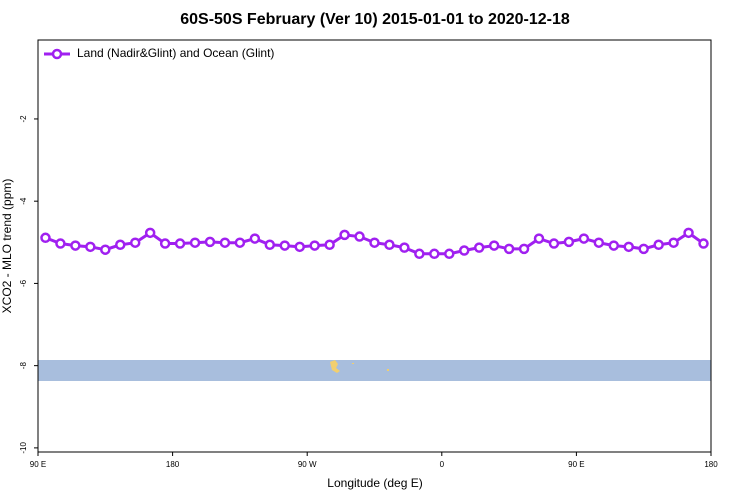 This screenshot has width=750, height=500. What do you see at coordinates (374, 483) in the screenshot?
I see `x-axis-label: Longitude (deg E)` at bounding box center [374, 483].